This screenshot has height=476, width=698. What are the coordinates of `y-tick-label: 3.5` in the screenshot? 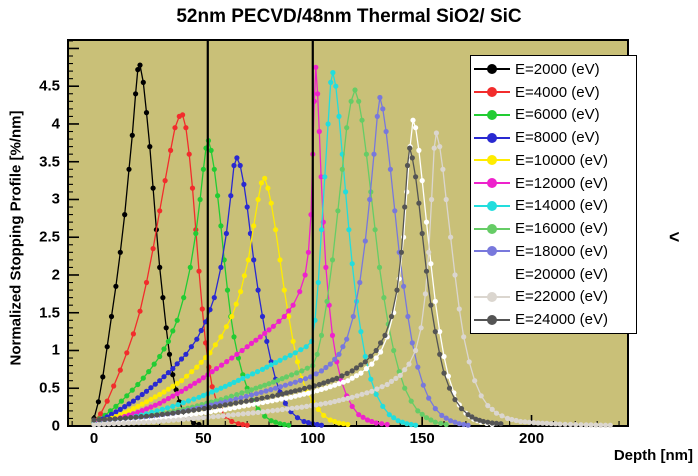 It's located at (49, 162).